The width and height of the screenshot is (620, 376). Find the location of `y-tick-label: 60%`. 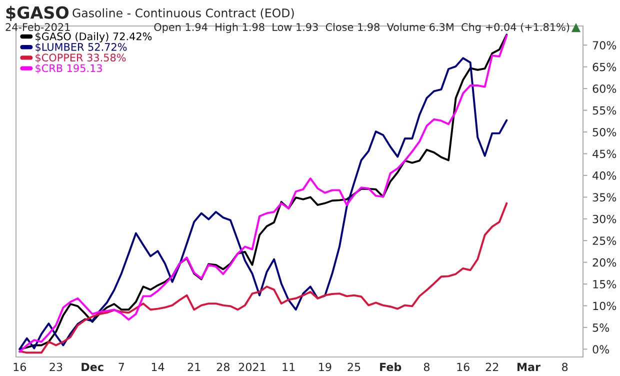

y-tick-label: 60% is located at coordinates (604, 88).